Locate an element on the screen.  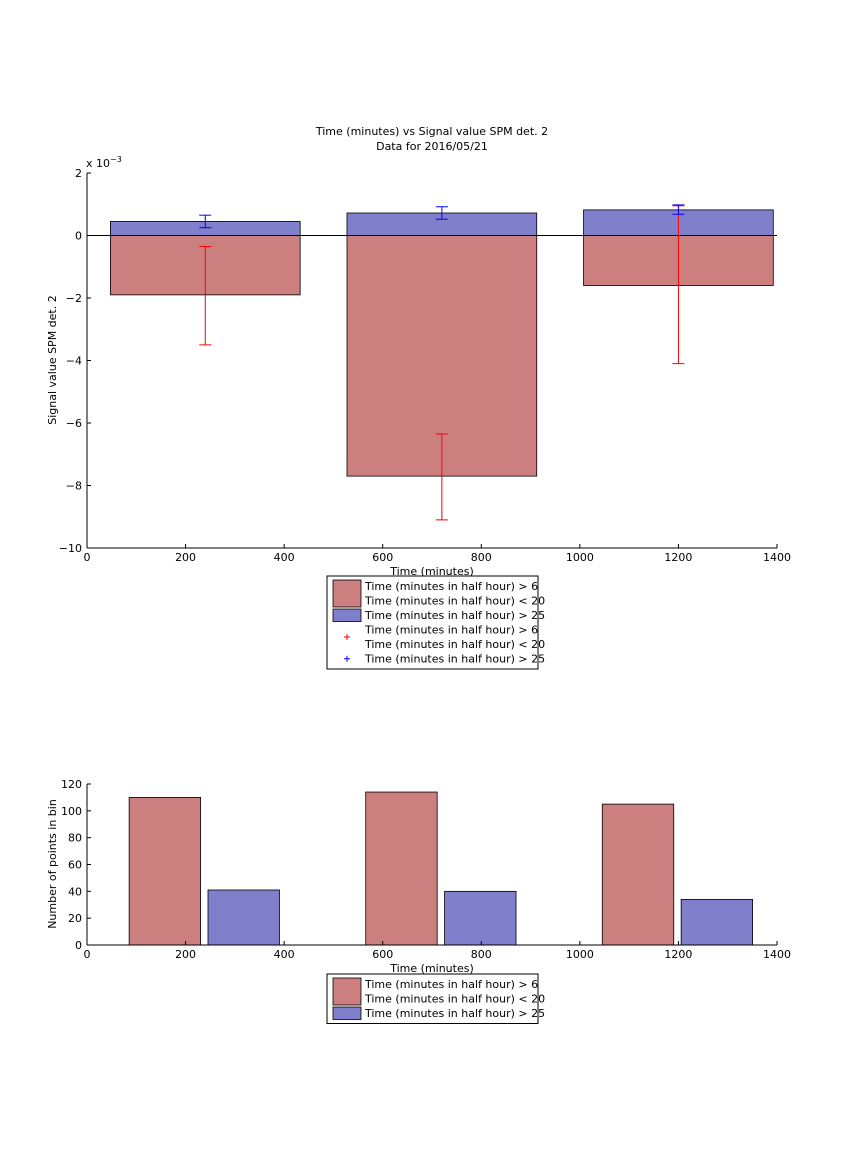
y-tick-label: 20 is located at coordinates (75, 918).